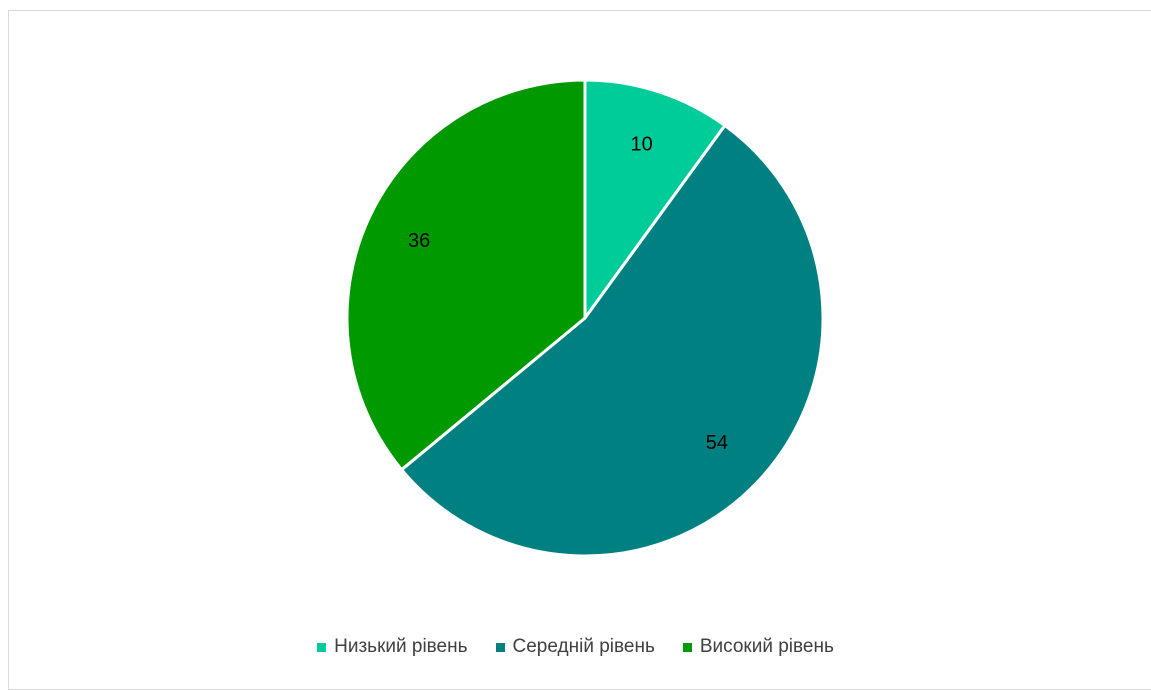 This screenshot has height=690, width=1151. I want to click on pie-data-labels: 10 54 36, so click(568, 294).